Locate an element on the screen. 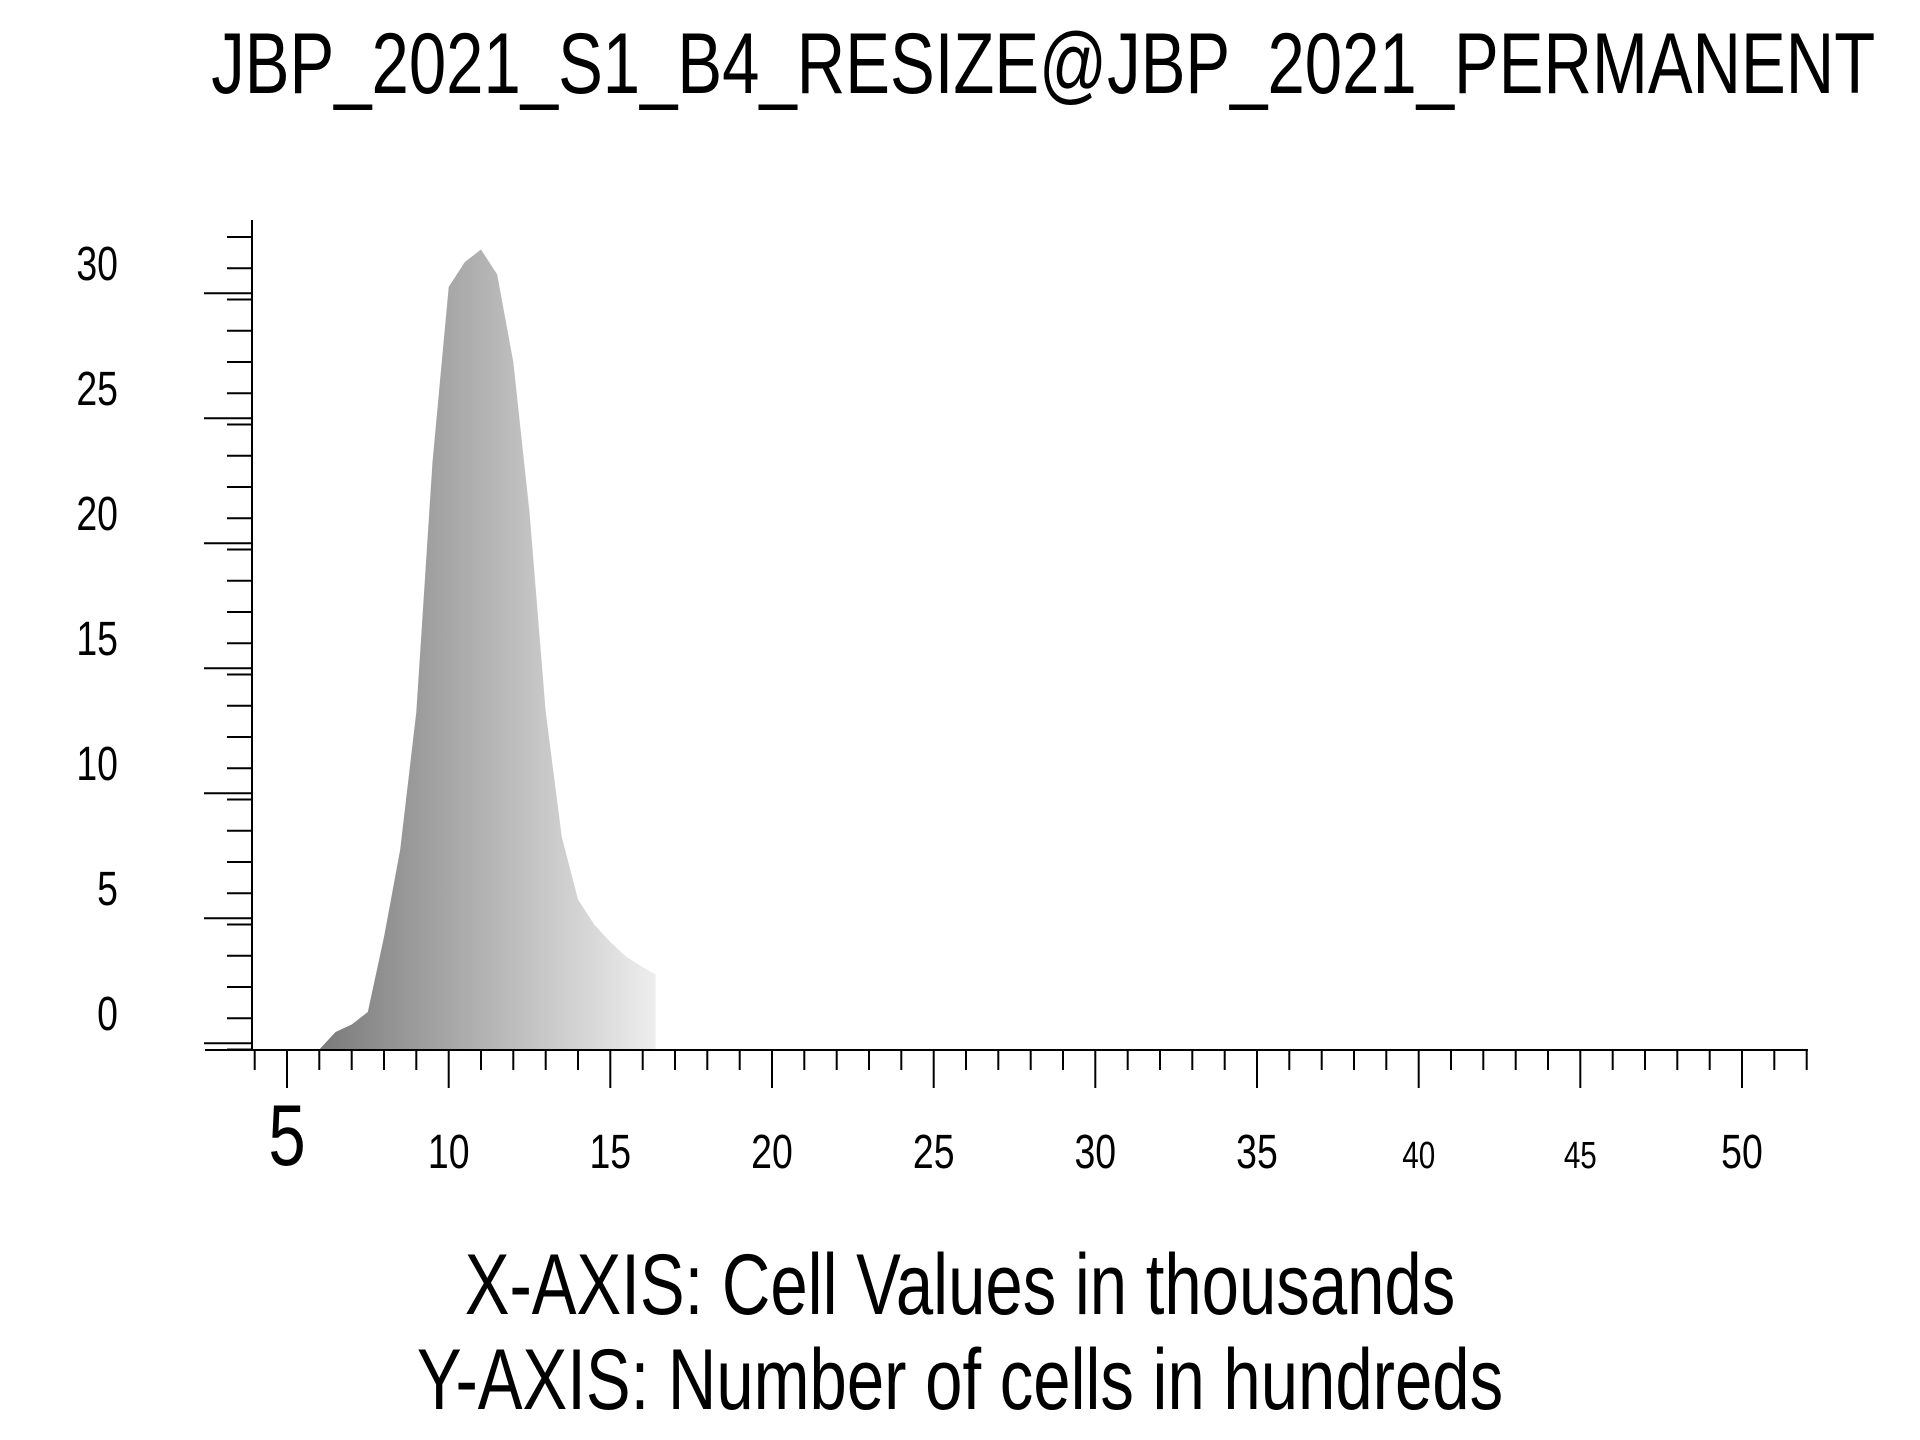  x-tick-label: 40 is located at coordinates (1418, 1156).